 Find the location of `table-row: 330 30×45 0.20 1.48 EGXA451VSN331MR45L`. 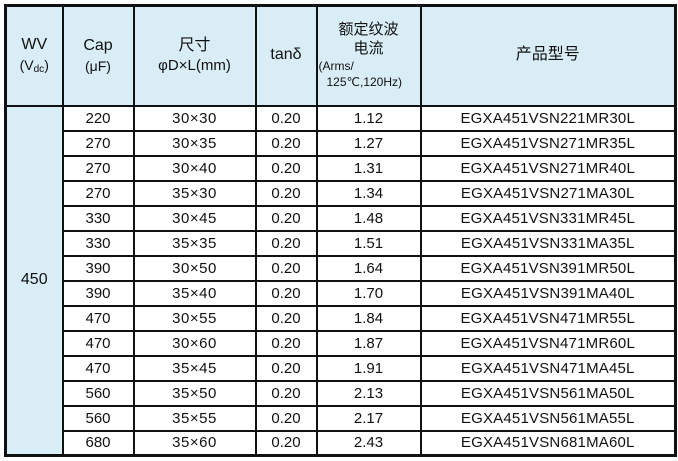

table-row: 330 30×45 0.20 1.48 EGXA451VSN331MR45L is located at coordinates (341, 218).